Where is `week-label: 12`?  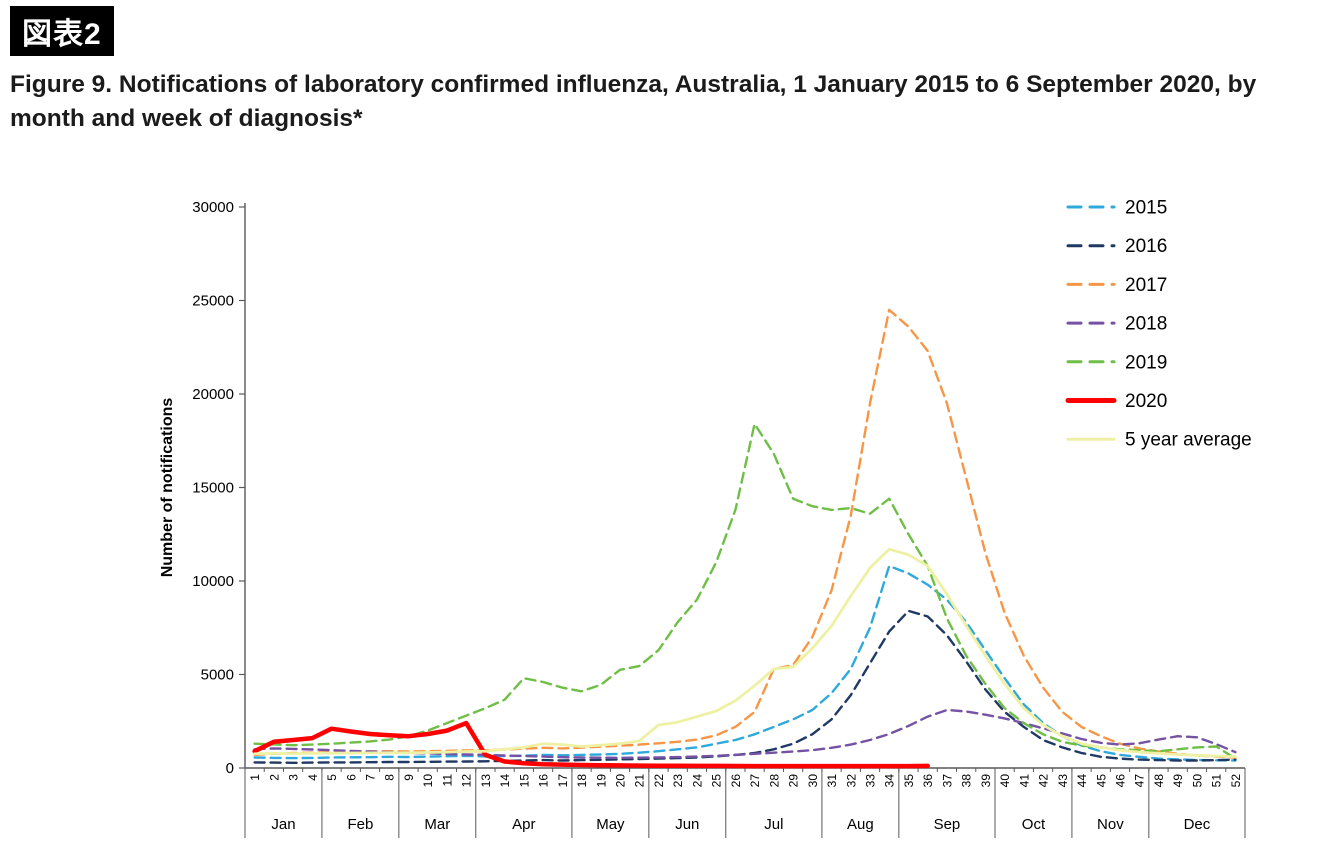
week-label: 12 is located at coordinates (467, 781).